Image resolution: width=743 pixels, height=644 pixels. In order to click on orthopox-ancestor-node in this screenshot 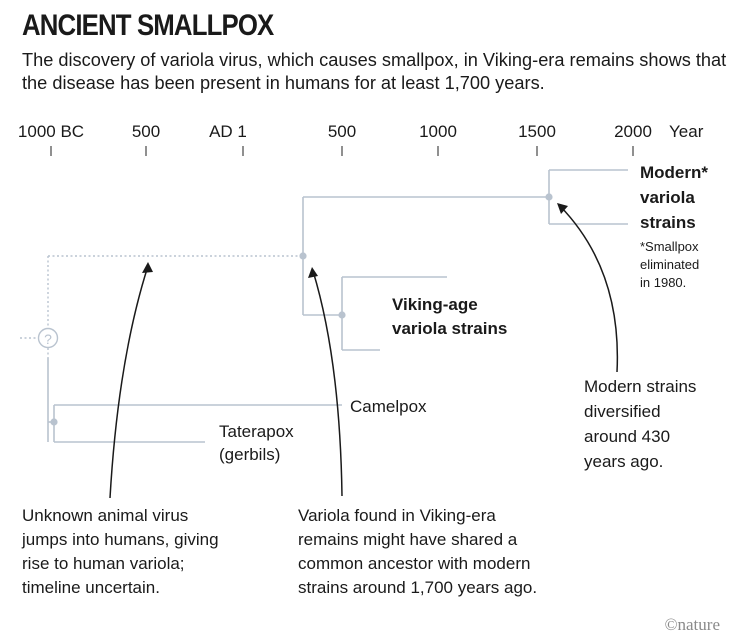, I will do `click(54, 422)`.